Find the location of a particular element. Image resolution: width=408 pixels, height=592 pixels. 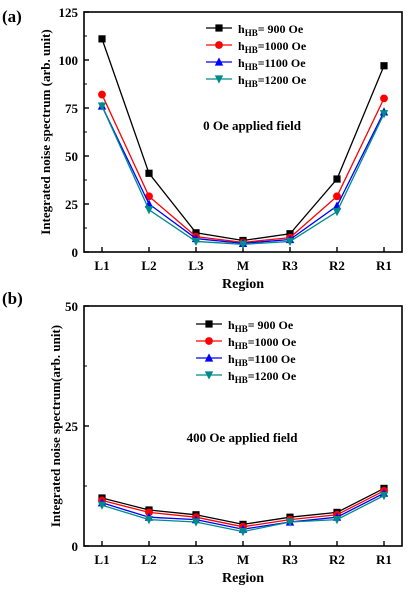

series-line is located at coordinates (243, 506).